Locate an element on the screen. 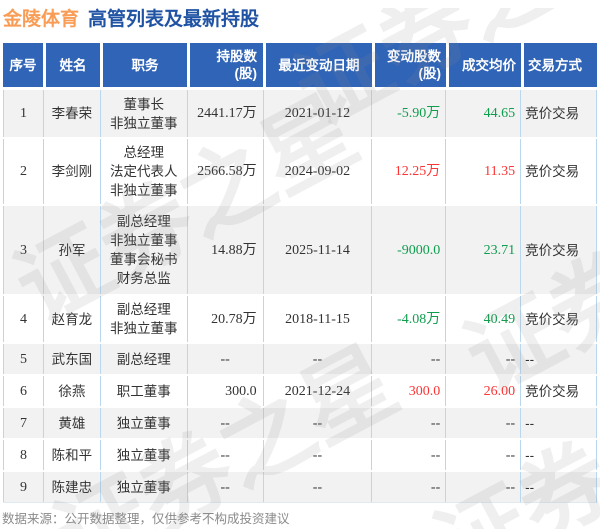 Image resolution: width=600 pixels, height=529 pixels. cell-name: 陈和平 is located at coordinates (71, 455).